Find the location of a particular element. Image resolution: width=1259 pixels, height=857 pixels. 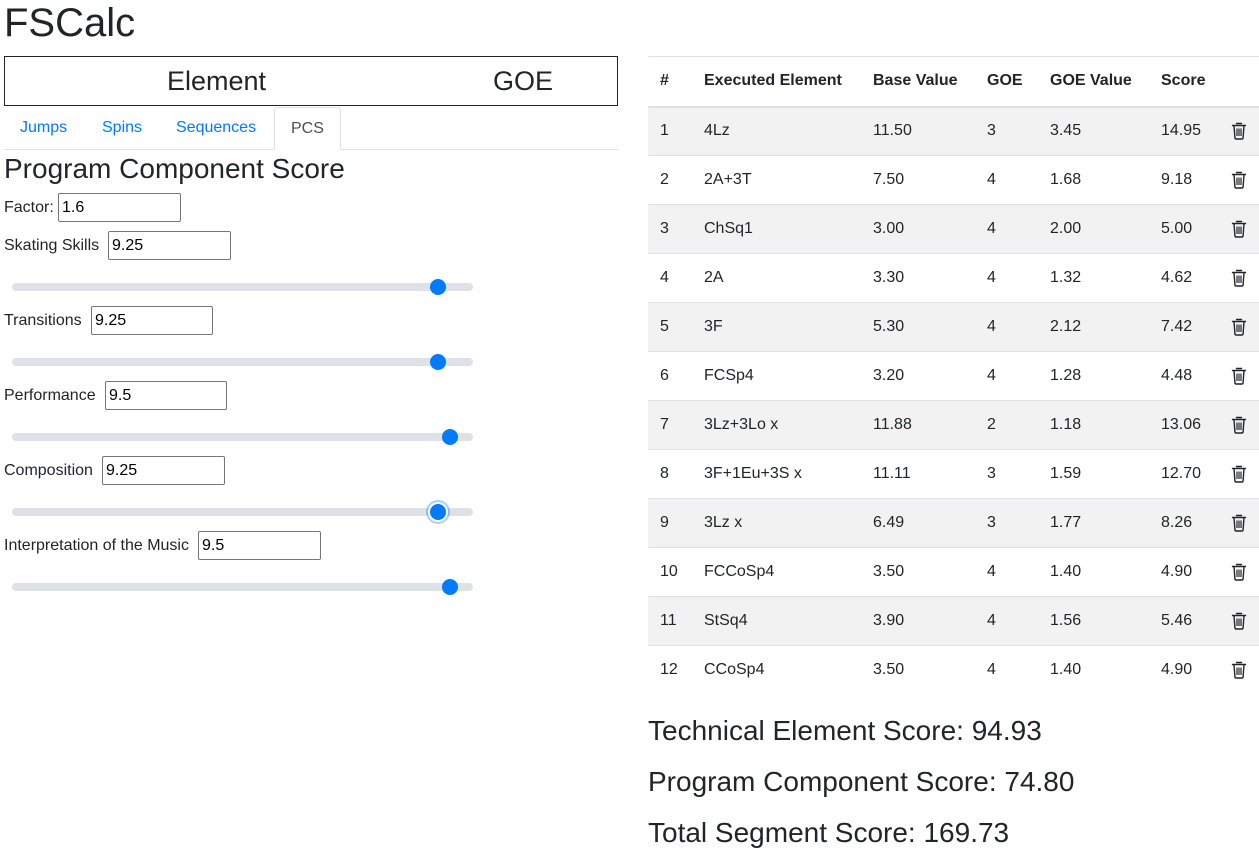

transitions-label: Transitions is located at coordinates (43, 320).